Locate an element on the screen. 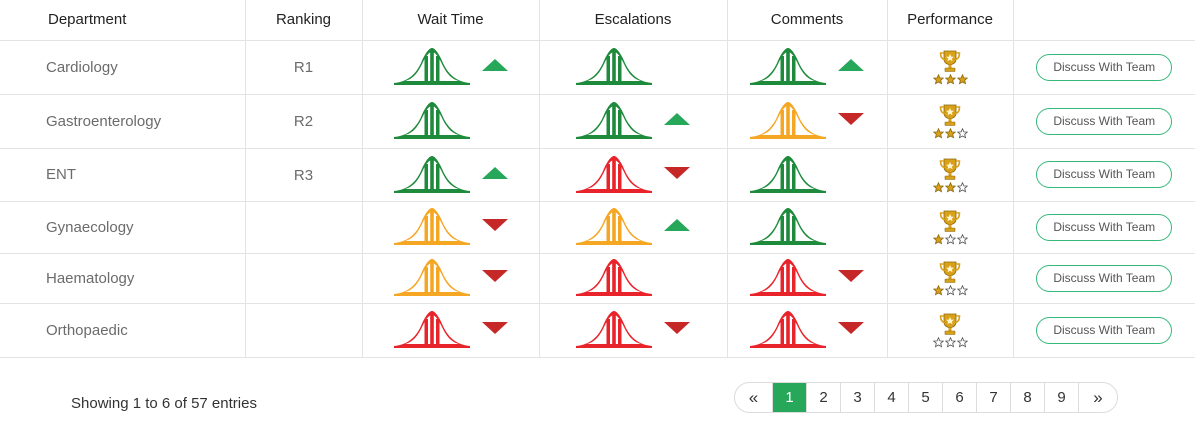  header-wait-time: Wait Time is located at coordinates (451, 20).